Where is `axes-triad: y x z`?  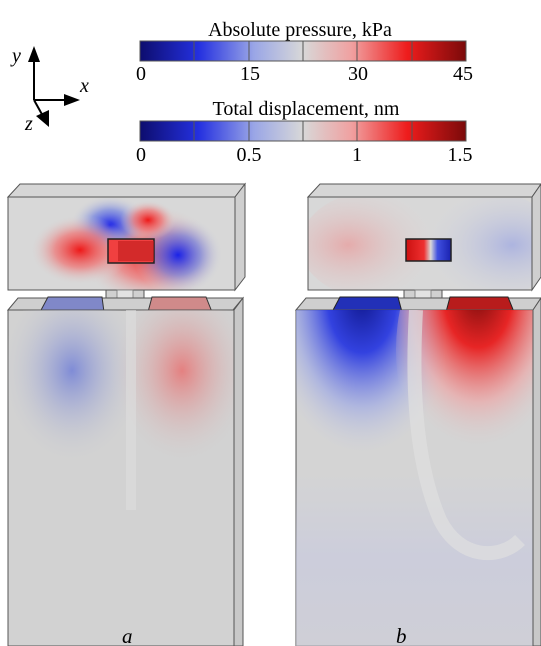 axes-triad: y x z is located at coordinates (49, 90).